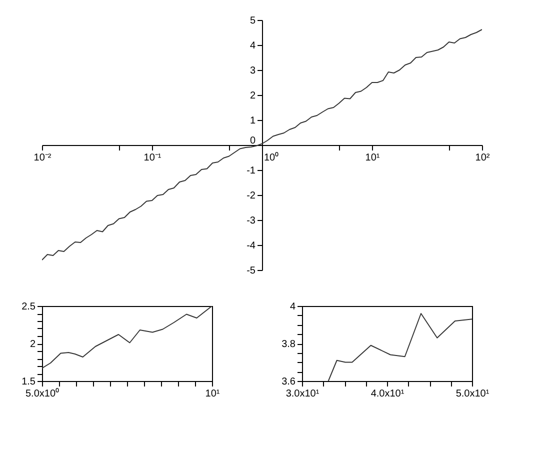  What do you see at coordinates (253, 71) in the screenshot?
I see `y-tick-label: 3` at bounding box center [253, 71].